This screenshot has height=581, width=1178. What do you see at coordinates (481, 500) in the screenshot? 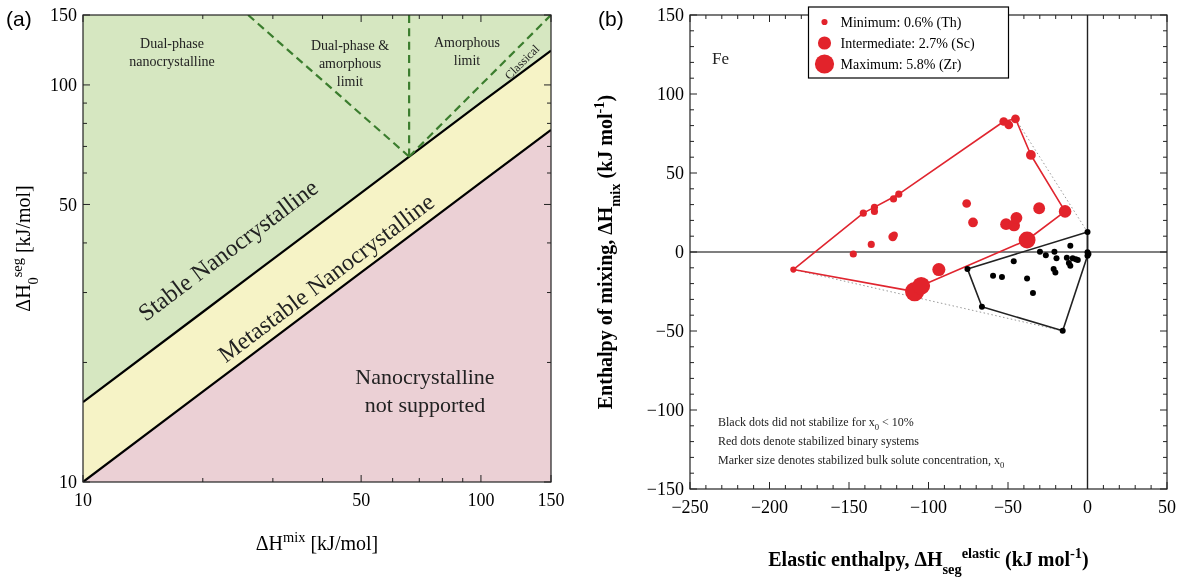
I see `x-tick-label: 100` at bounding box center [481, 500].